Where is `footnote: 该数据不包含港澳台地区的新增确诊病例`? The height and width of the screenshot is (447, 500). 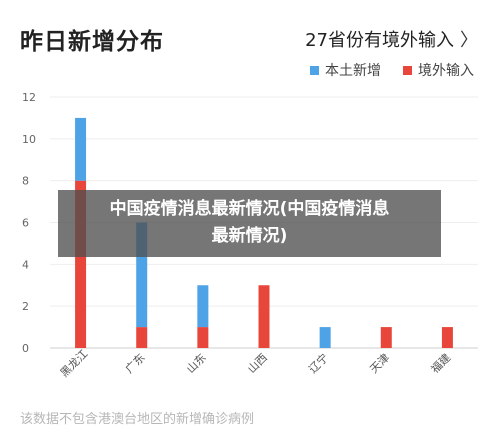 footnote: 该数据不包含港澳台地区的新增确诊病例 is located at coordinates (137, 419).